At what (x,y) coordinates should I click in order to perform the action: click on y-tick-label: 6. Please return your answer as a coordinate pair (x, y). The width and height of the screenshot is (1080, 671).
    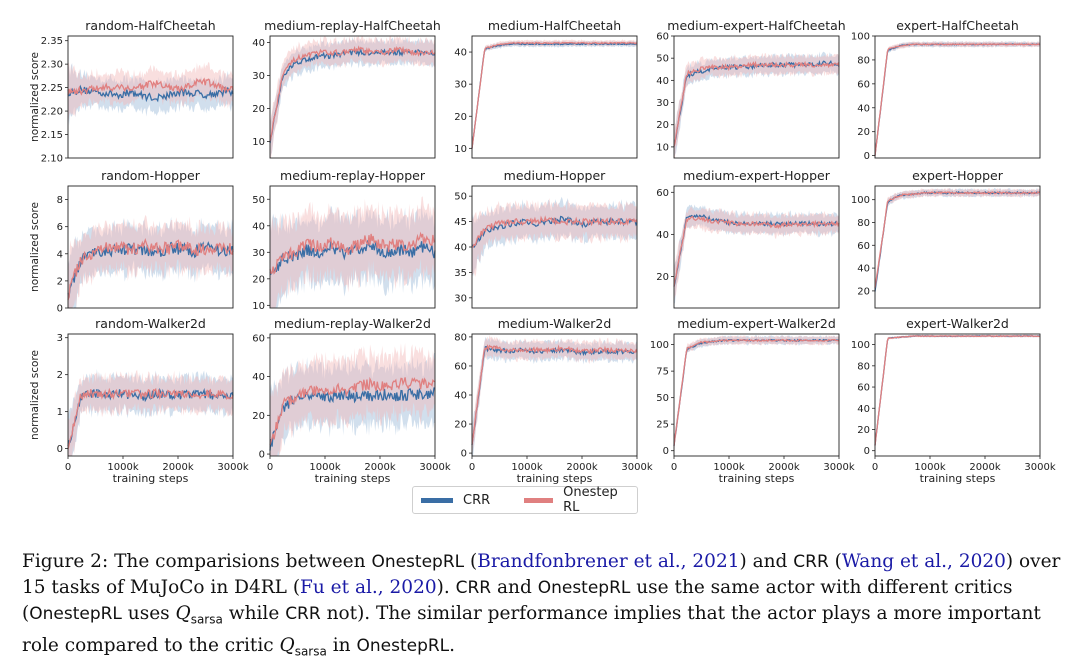
    Looking at the image, I should click on (60, 227).